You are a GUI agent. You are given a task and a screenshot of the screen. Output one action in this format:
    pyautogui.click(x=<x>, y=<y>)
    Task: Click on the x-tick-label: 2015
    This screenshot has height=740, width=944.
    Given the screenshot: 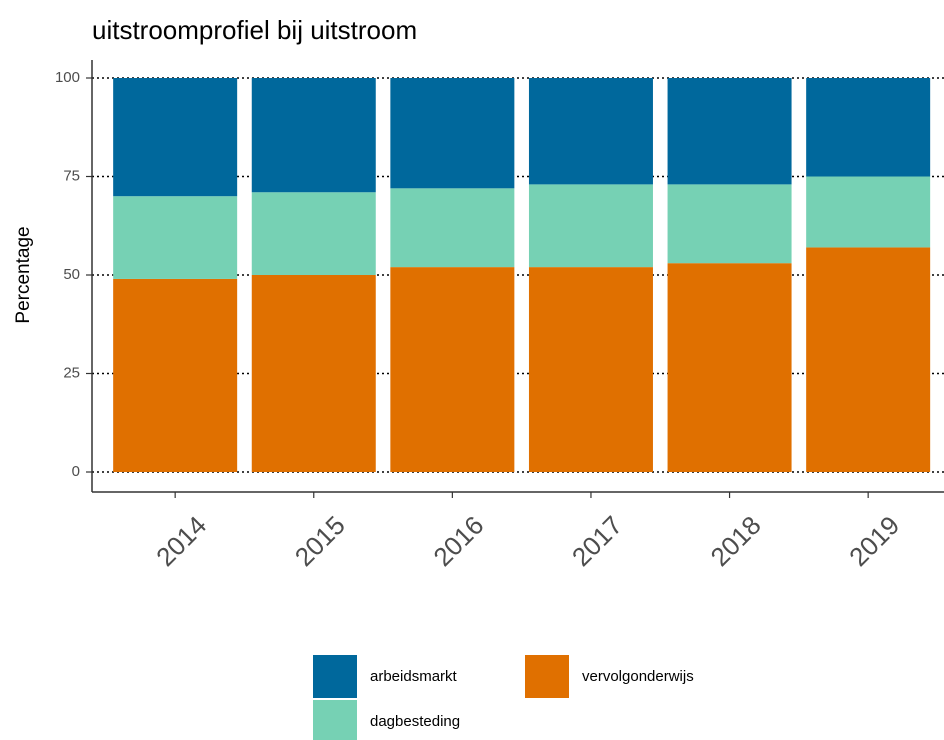 What is the action you would take?
    pyautogui.click(x=320, y=541)
    